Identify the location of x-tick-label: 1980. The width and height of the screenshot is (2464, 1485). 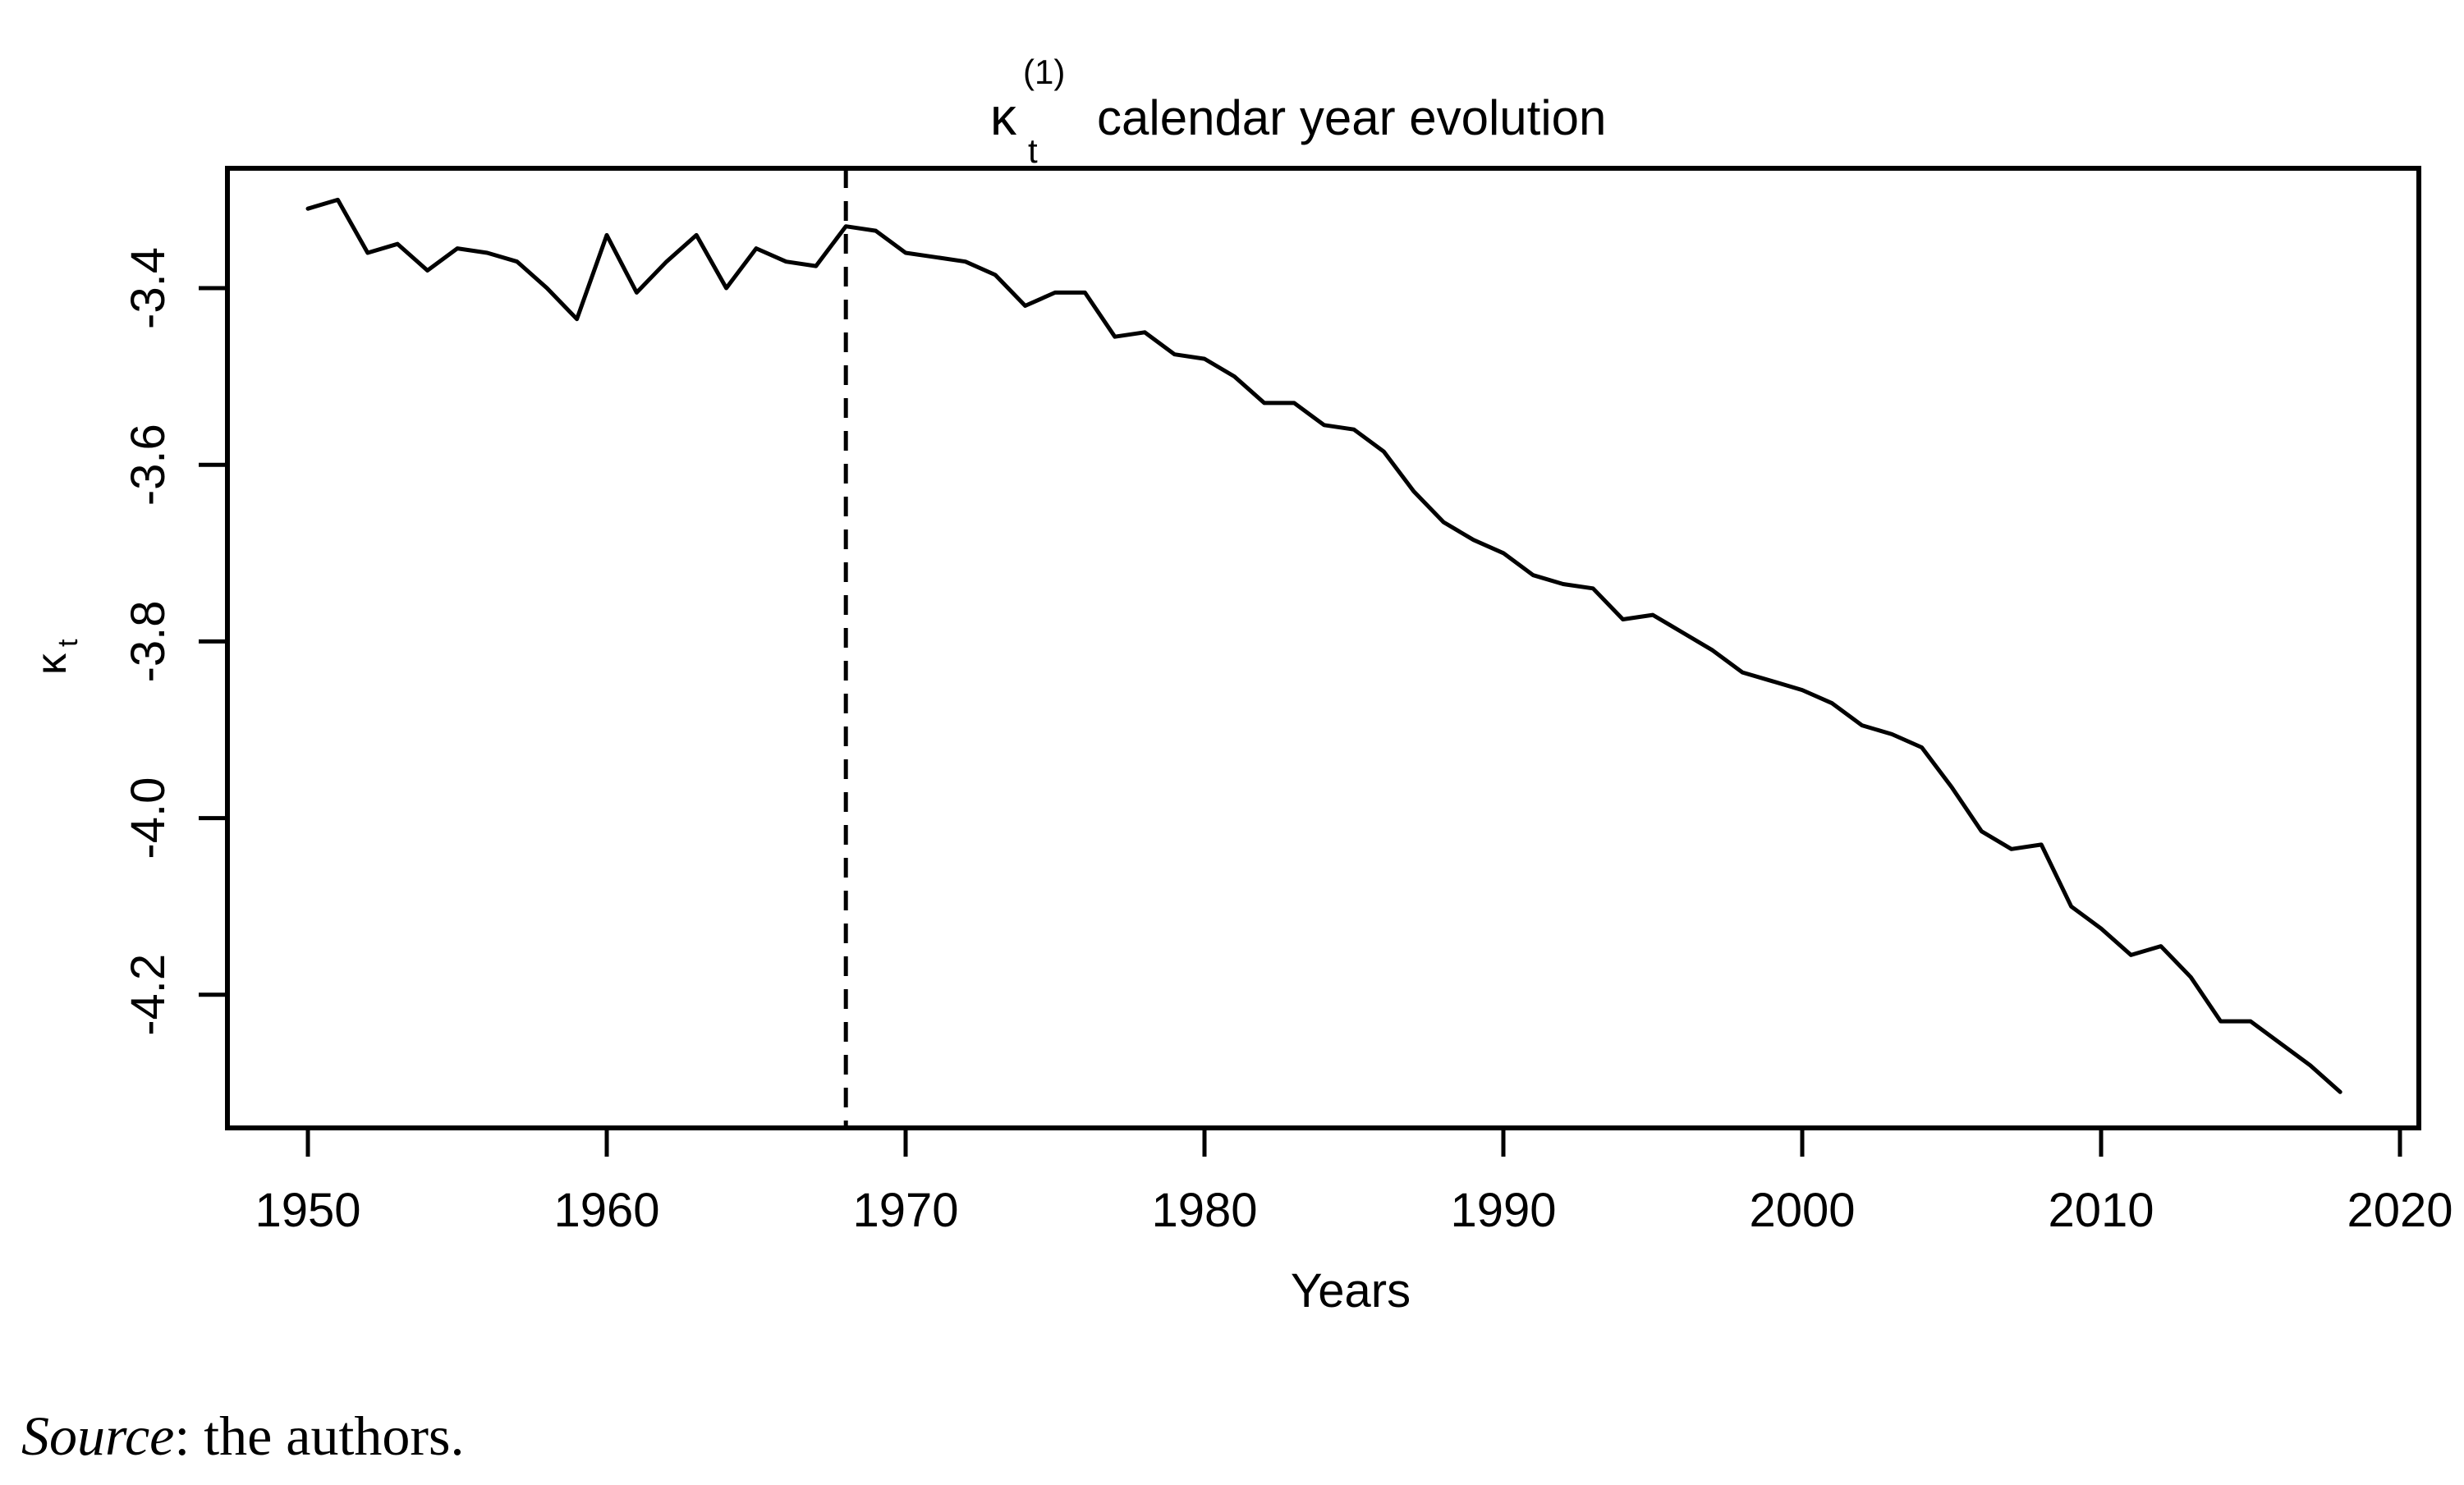
(1204, 1211).